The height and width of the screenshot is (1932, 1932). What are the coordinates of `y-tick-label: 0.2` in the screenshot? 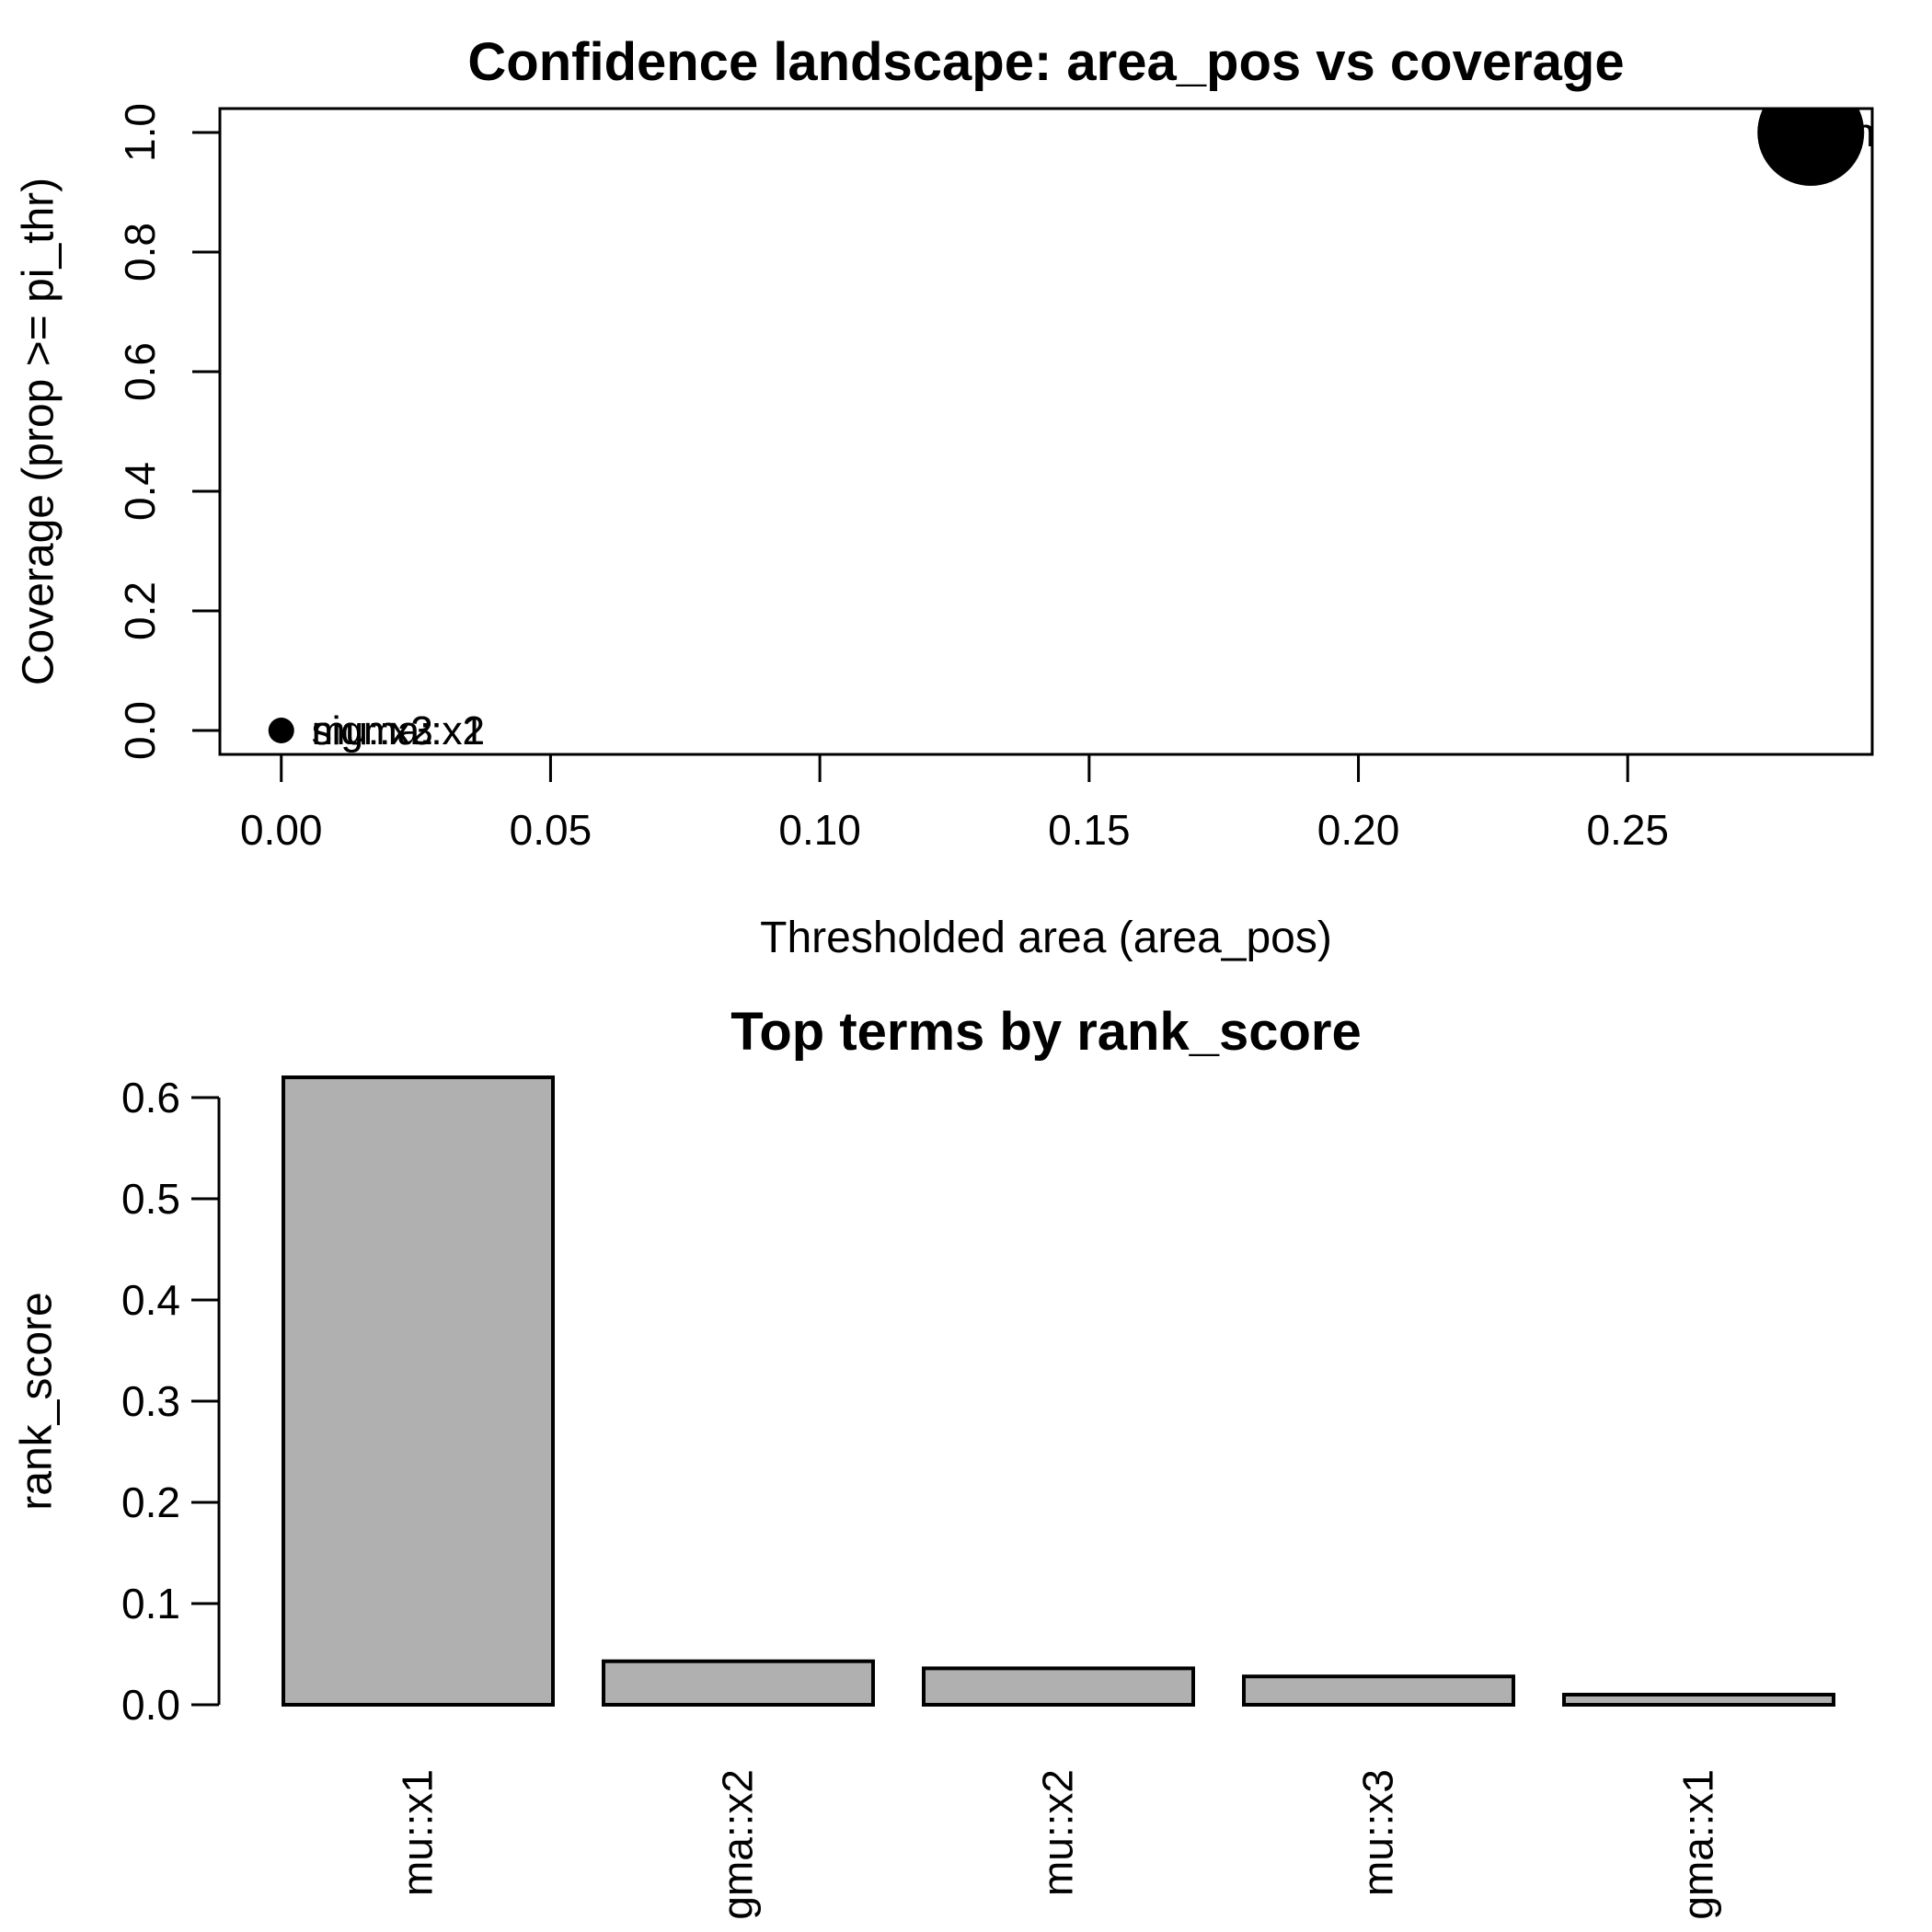 It's located at (140, 610).